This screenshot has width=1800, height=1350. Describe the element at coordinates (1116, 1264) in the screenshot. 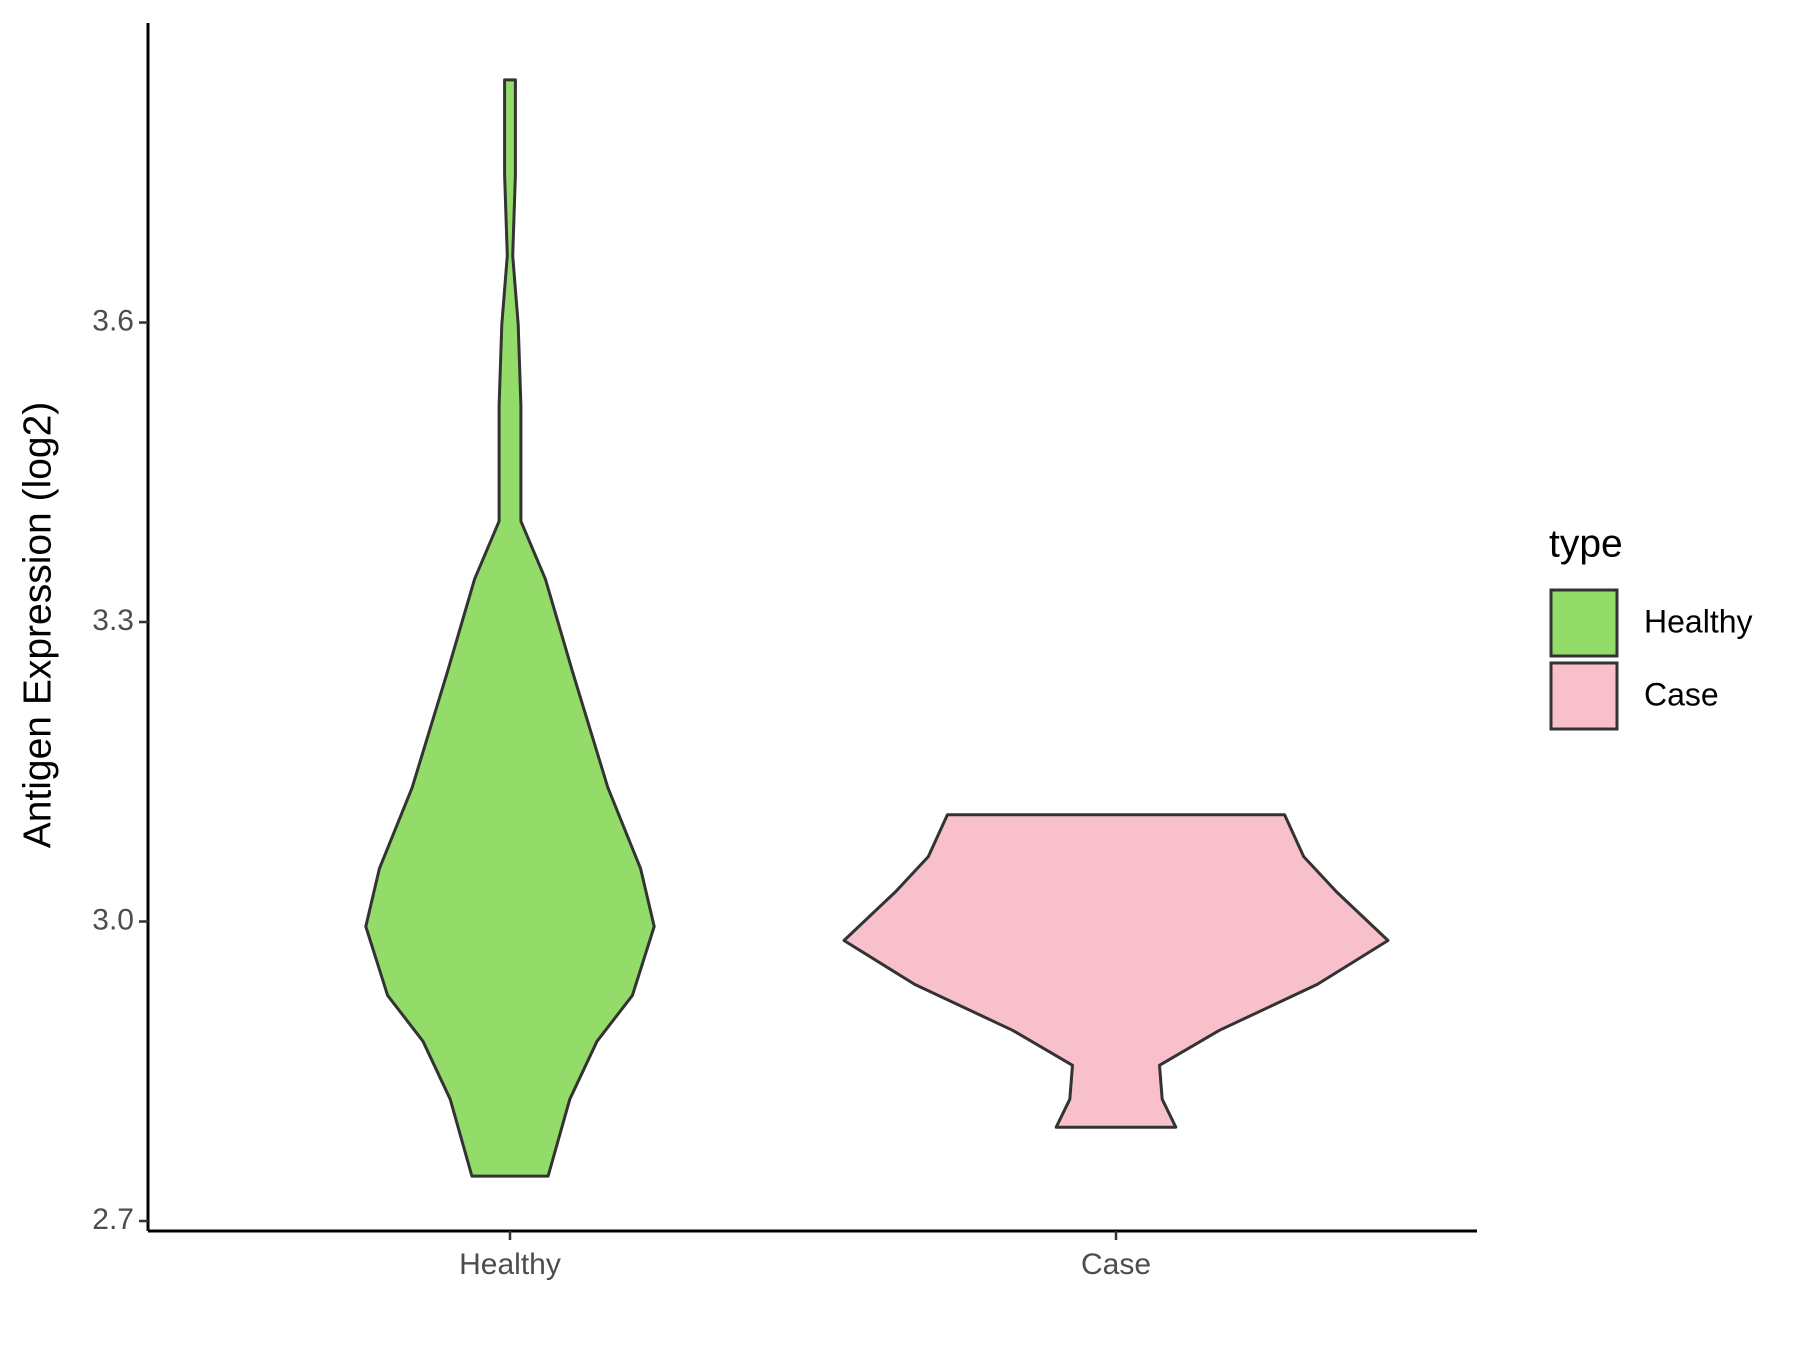

I see `x-tick-label: Case` at that location.